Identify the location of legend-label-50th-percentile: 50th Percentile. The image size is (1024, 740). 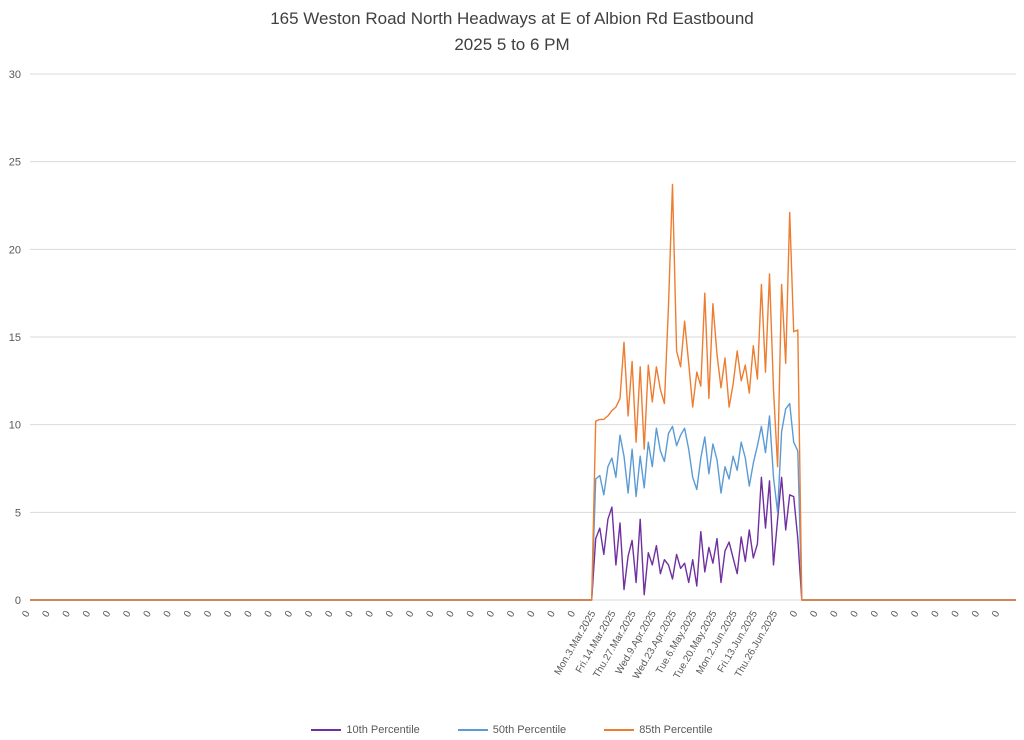
(529, 730).